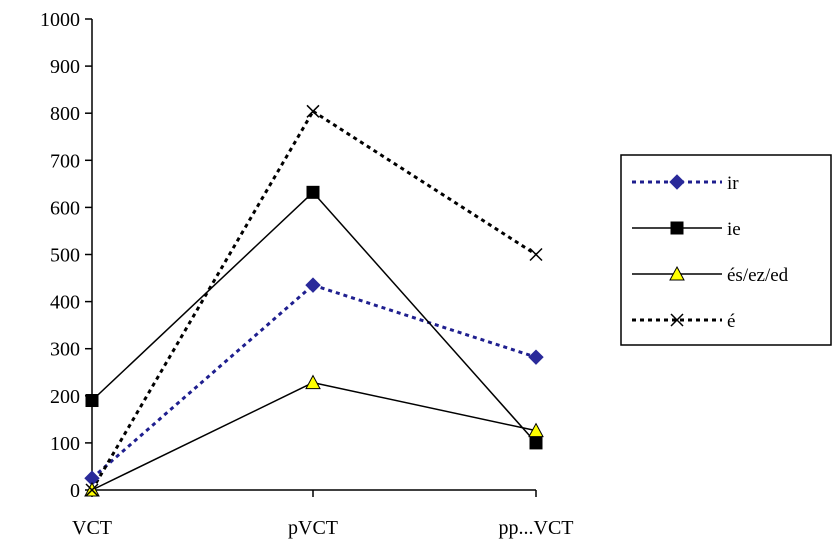 This screenshot has width=832, height=549. Describe the element at coordinates (75, 491) in the screenshot. I see `y-tick-label: 0` at that location.